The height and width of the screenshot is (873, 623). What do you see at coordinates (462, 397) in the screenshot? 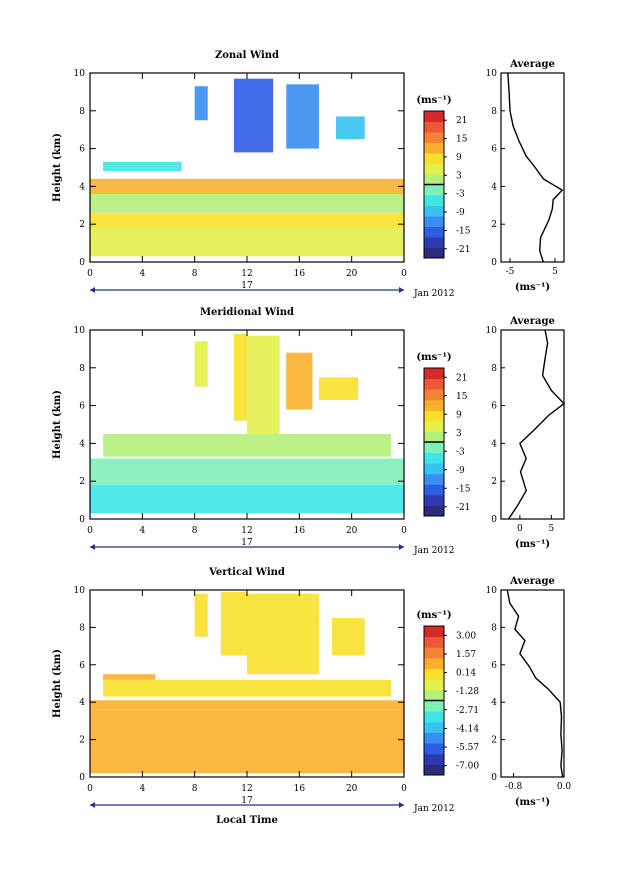
I see `colorbar-tick-label: 15` at bounding box center [462, 397].